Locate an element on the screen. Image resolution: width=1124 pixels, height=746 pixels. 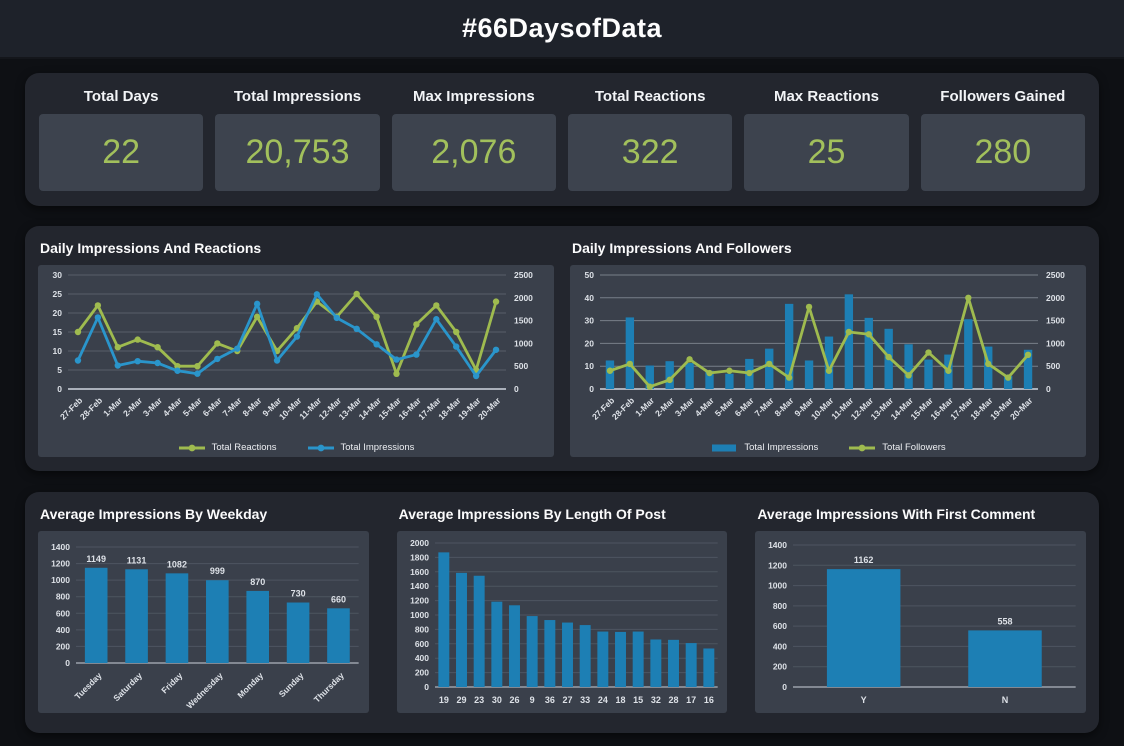
chart-title: Average Impressions By Weekday is located at coordinates (154, 514).